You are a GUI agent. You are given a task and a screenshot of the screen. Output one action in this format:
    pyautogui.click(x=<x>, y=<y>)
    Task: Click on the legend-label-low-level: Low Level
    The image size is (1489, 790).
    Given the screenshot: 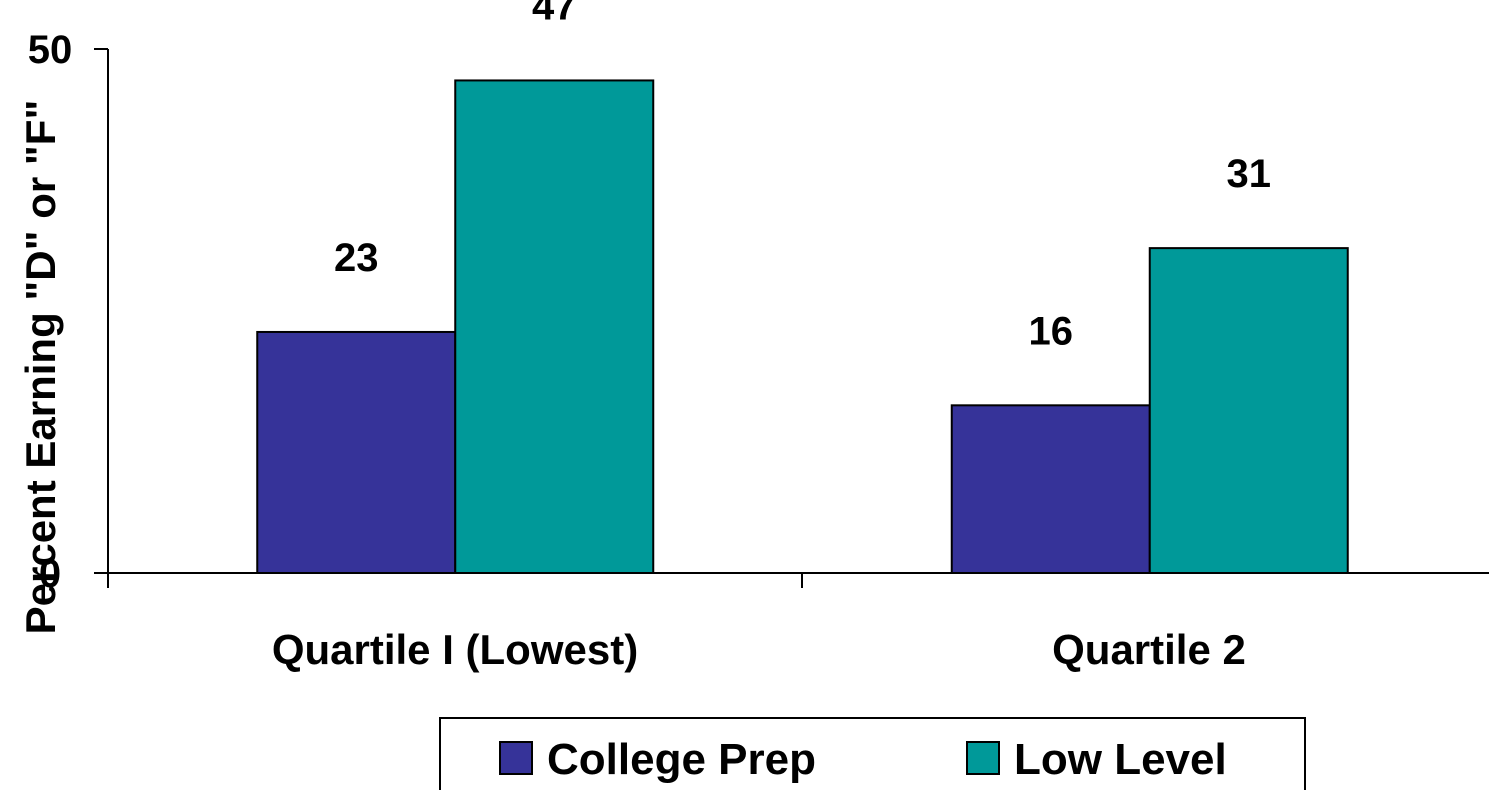 What is the action you would take?
    pyautogui.click(x=1120, y=759)
    